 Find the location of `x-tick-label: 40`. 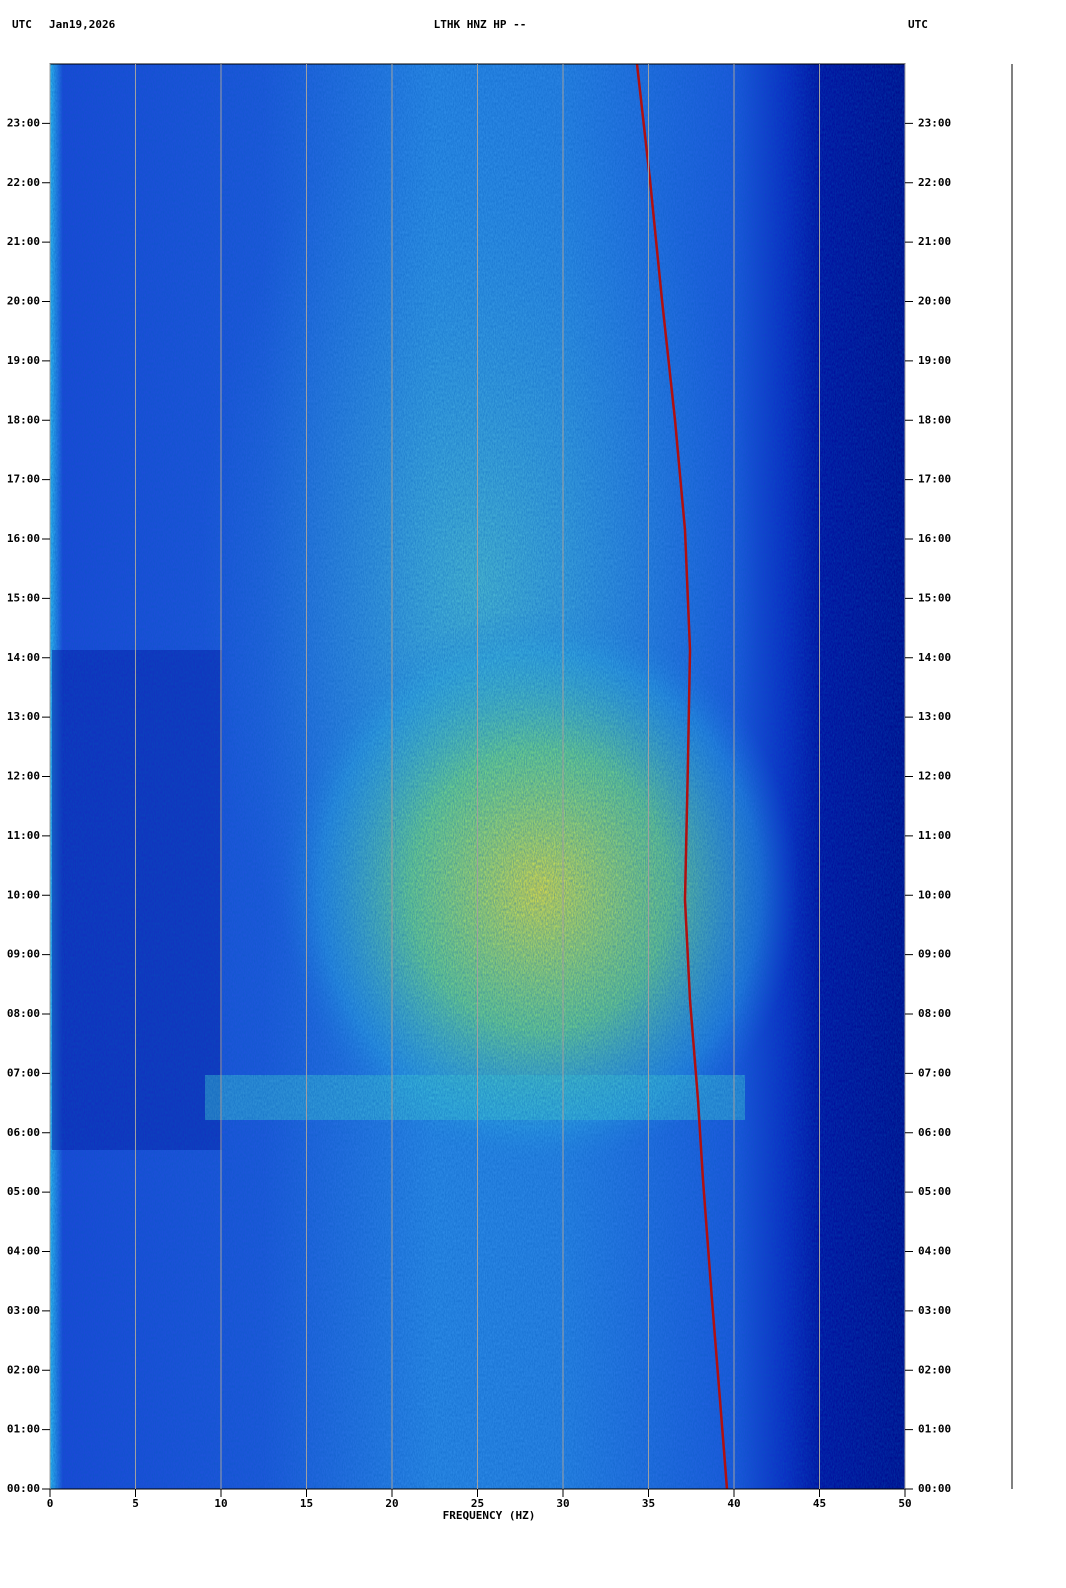

x-tick-label: 40 is located at coordinates (733, 1503).